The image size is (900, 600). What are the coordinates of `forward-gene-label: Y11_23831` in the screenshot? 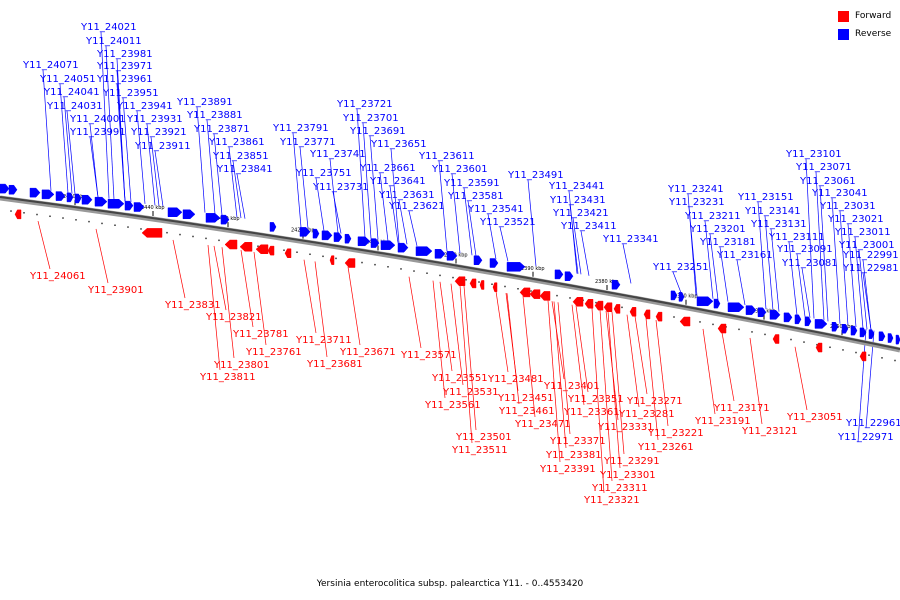 It's located at (192, 305).